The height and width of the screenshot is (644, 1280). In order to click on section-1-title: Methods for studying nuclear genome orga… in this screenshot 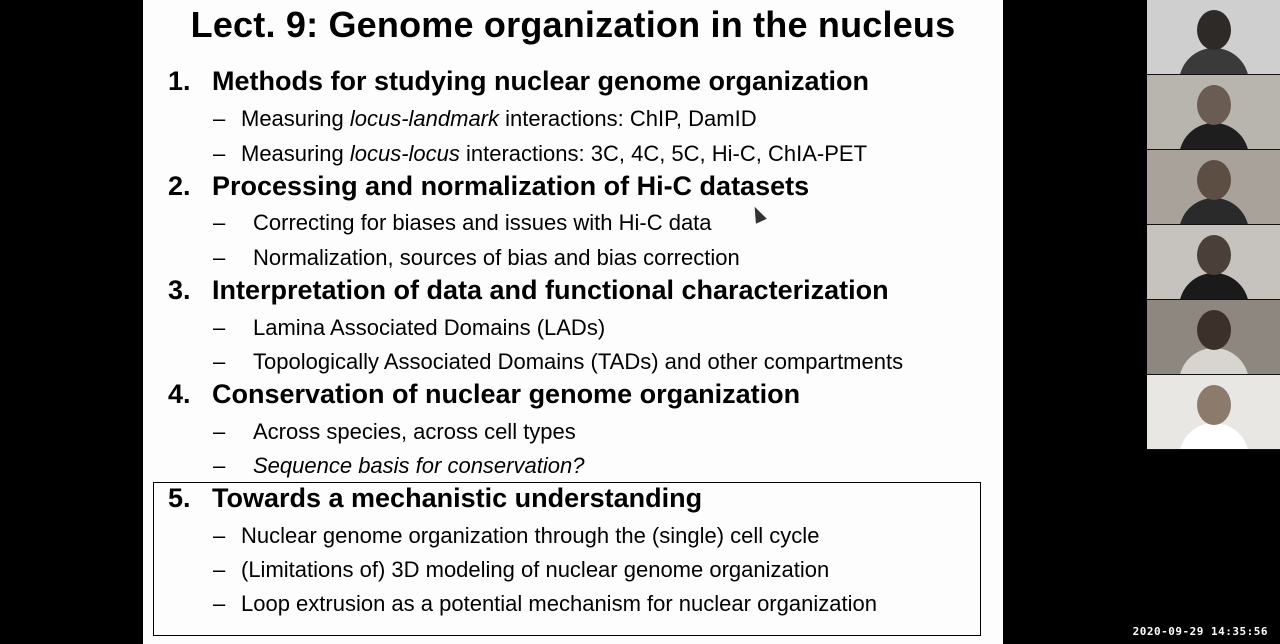, I will do `click(541, 81)`.